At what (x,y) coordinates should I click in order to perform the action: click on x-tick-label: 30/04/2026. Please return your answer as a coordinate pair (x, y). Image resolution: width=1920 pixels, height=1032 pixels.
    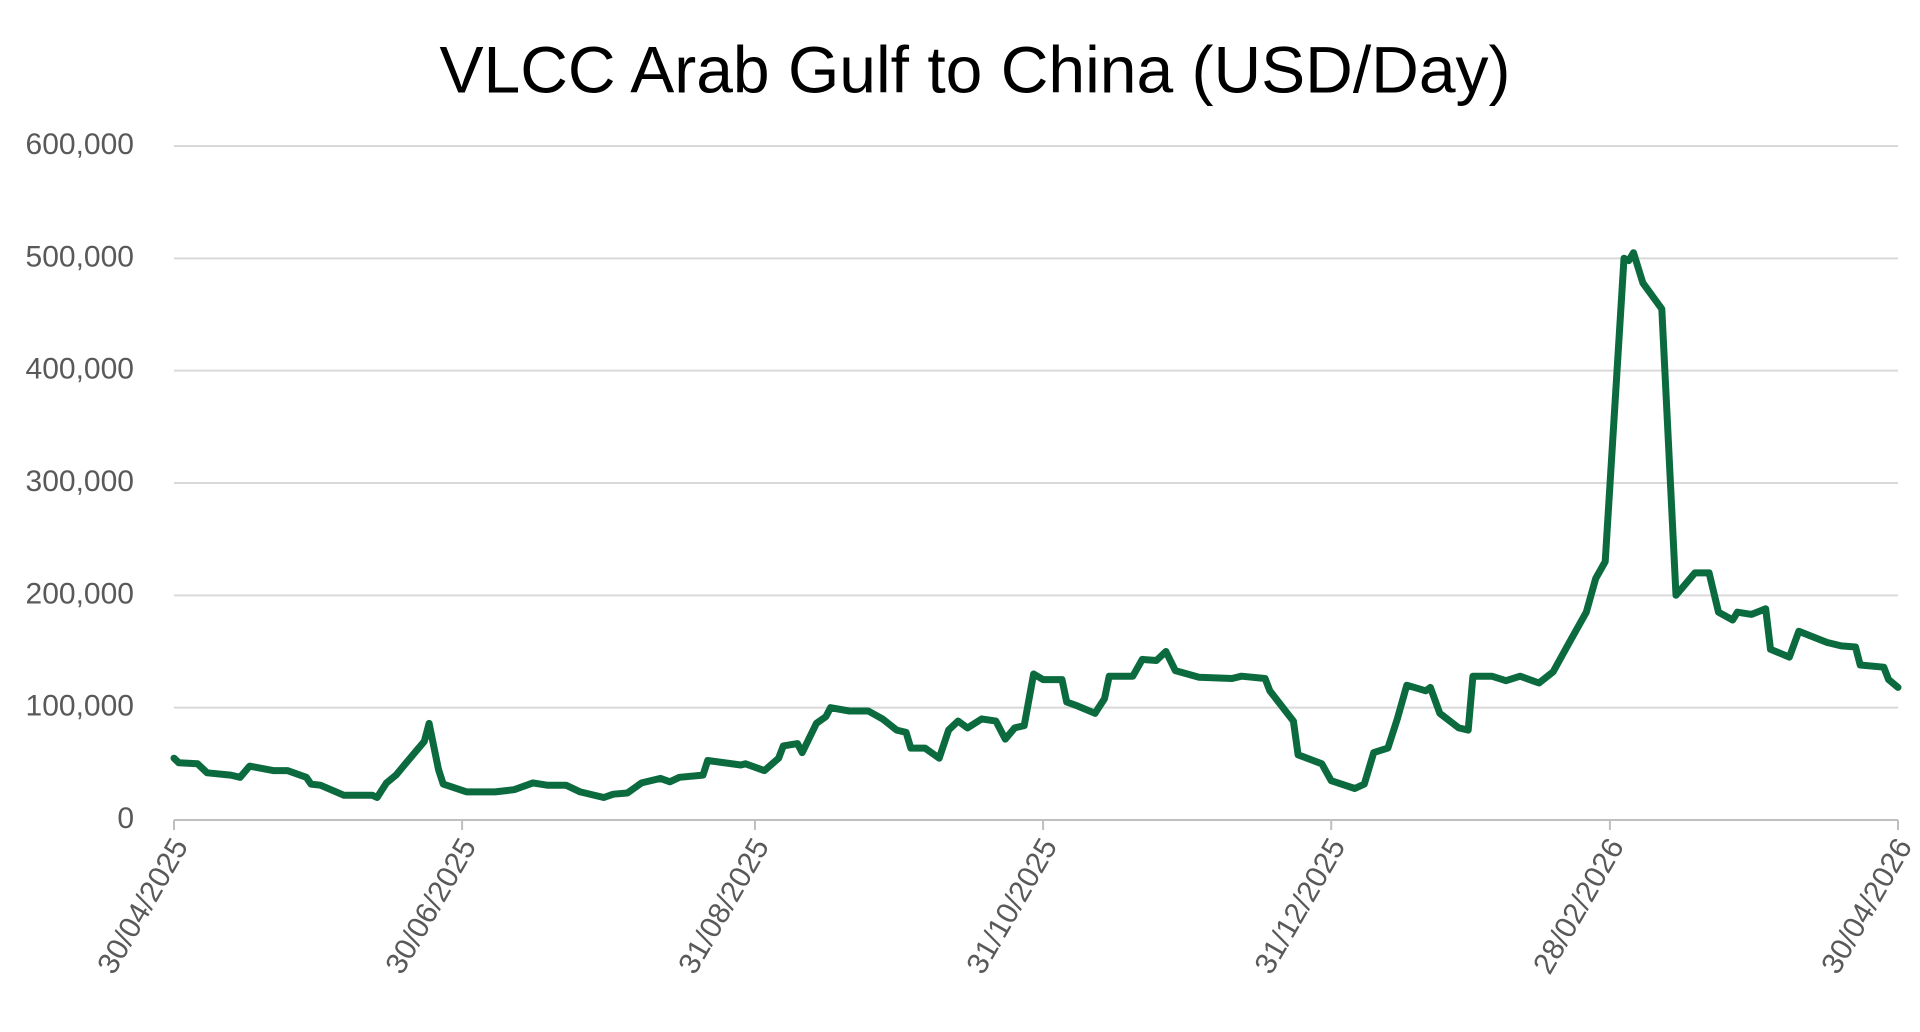
    Looking at the image, I should click on (1867, 906).